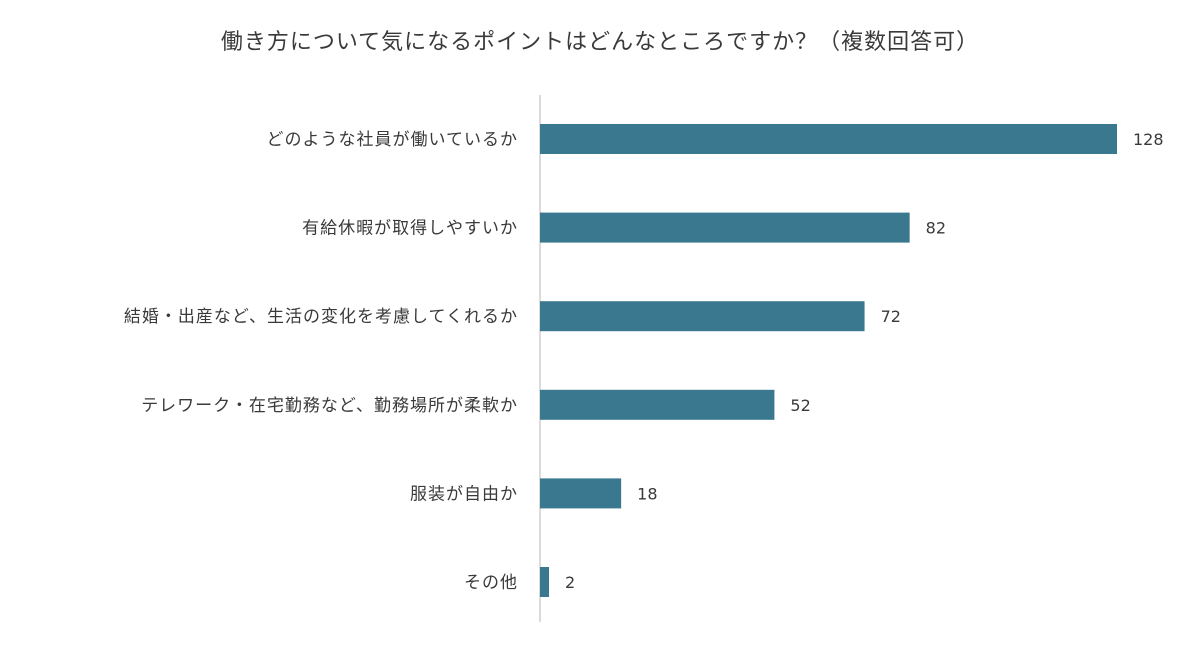 This screenshot has height=650, width=1200. Describe the element at coordinates (410, 229) in the screenshot. I see `category-label: 有給休暇が取得しやすいか` at that location.